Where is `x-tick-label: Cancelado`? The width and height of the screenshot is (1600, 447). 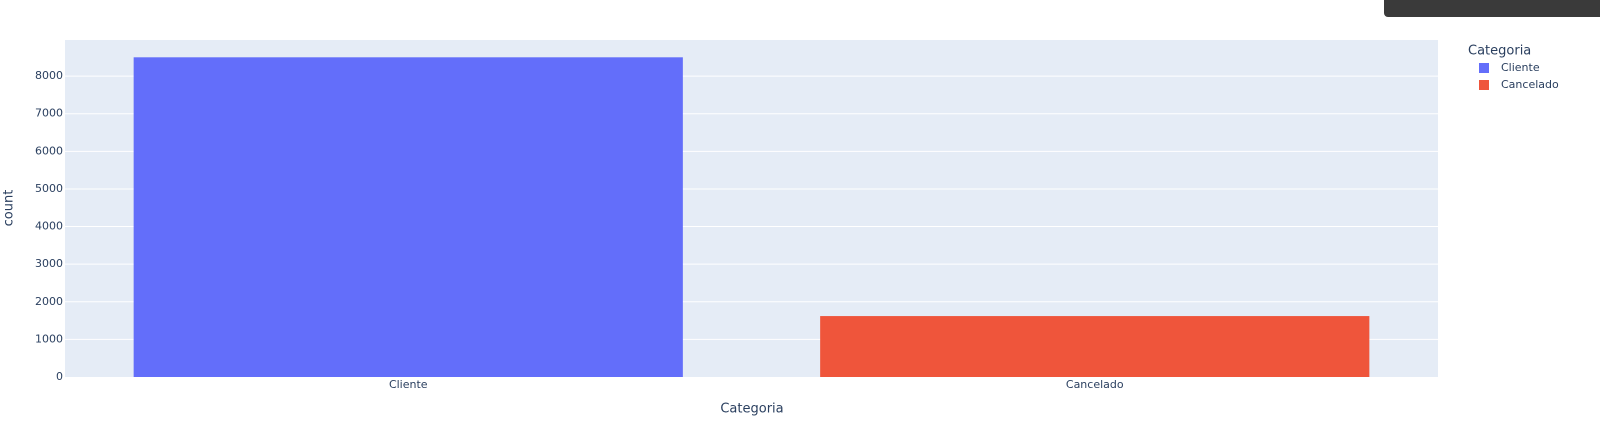 x-tick-label: Cancelado is located at coordinates (1095, 384).